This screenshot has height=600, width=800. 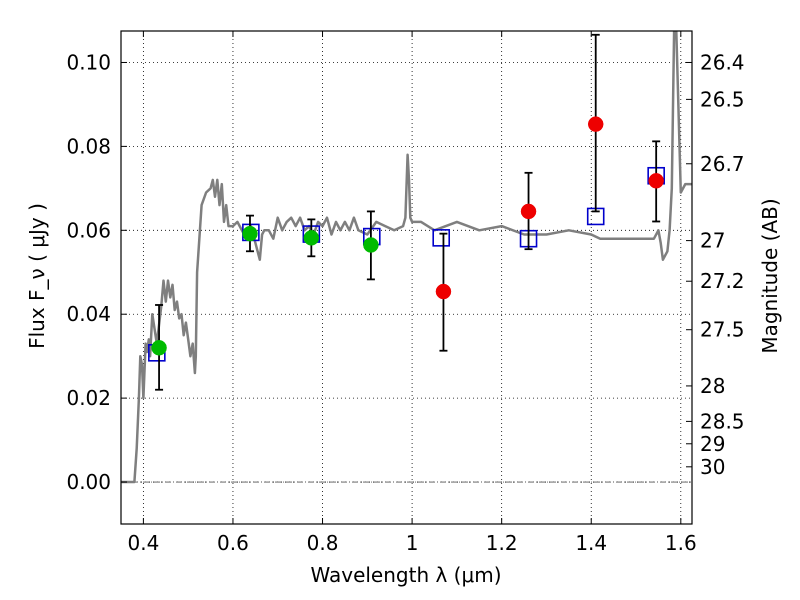 I want to click on x-axis-label: Wavelength λ (μm), so click(x=405, y=575).